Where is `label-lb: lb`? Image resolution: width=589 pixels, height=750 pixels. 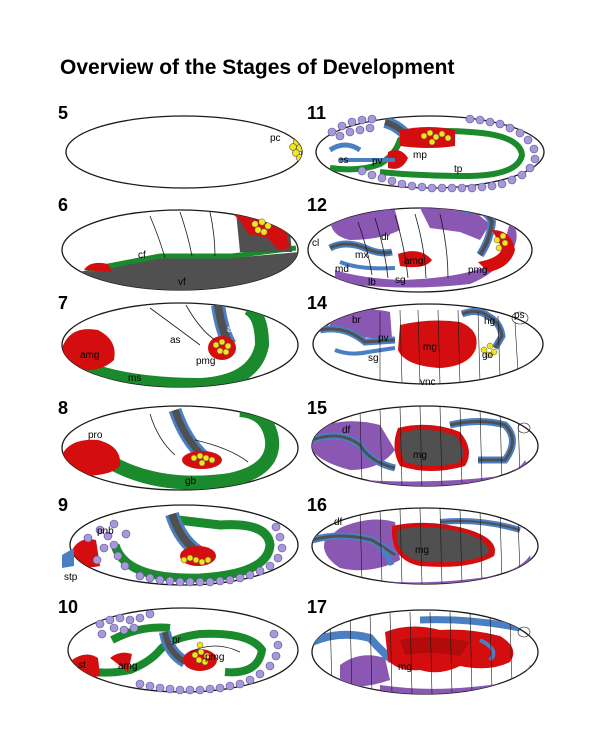
label-lb: lb is located at coordinates (372, 282).